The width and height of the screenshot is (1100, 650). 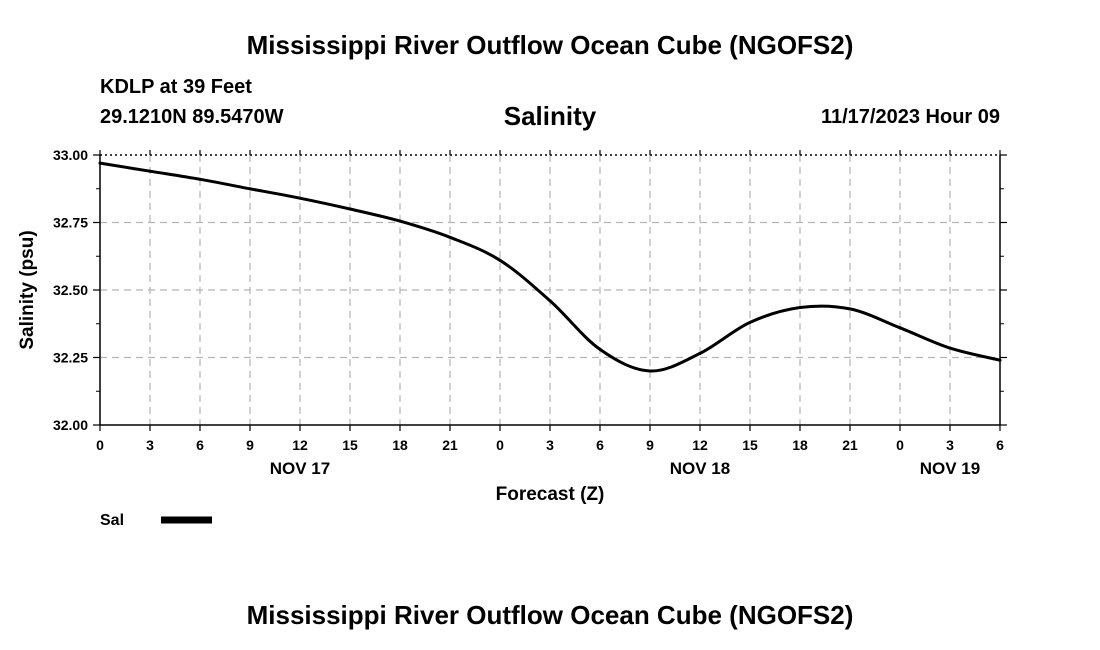 I want to click on legend-label: Sal, so click(x=112, y=520).